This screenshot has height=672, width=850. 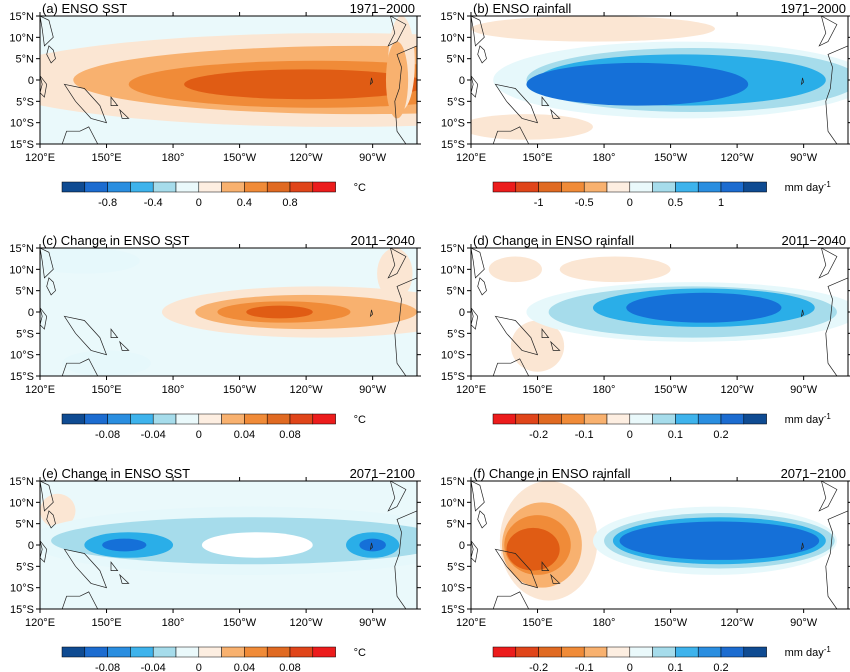 I want to click on lat-label: 10°N, so click(x=452, y=503).